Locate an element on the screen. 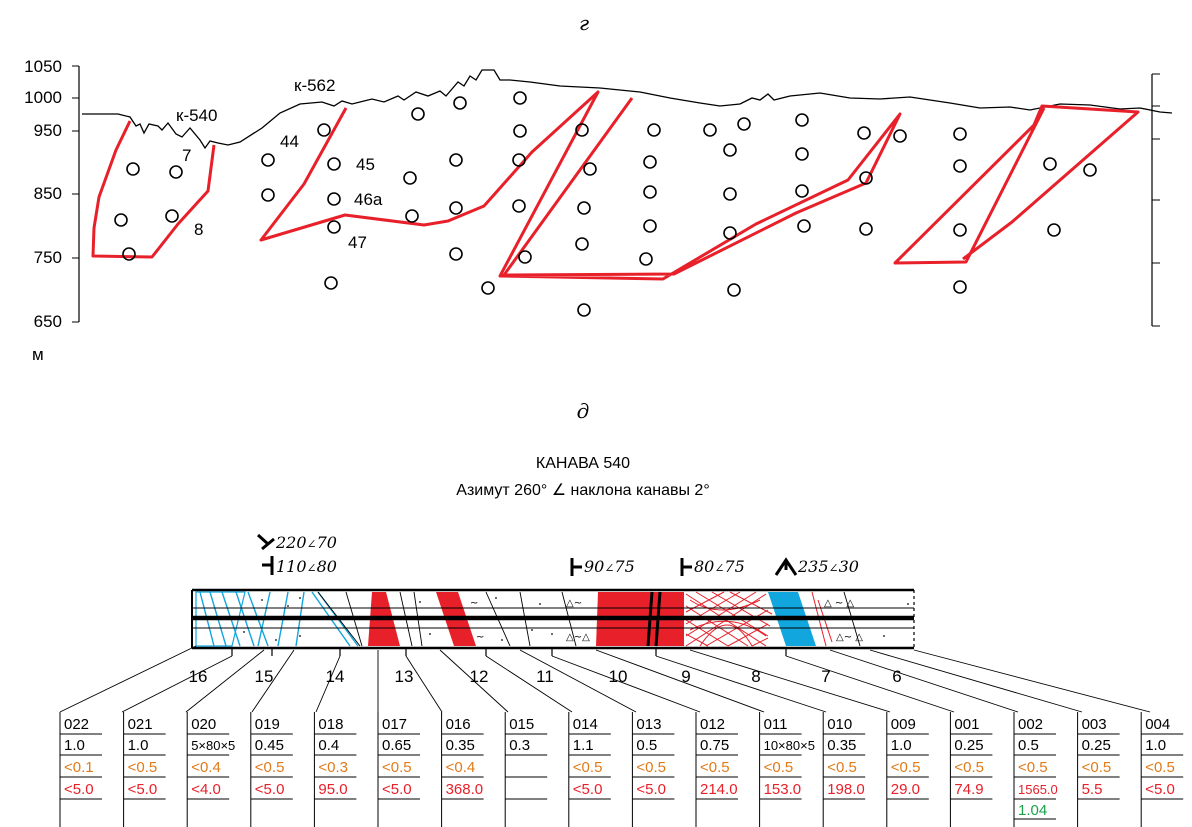 Image resolution: width=1192 pixels, height=827 pixels. label-46a: 46а is located at coordinates (368, 199).